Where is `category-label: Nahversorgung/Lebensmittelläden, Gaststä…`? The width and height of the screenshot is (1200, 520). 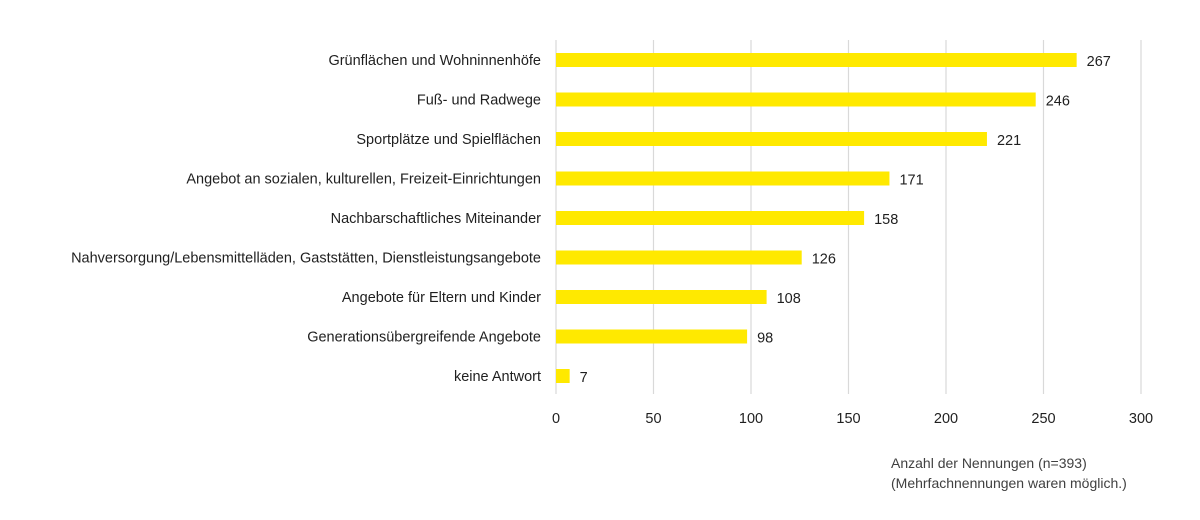
category-label: Nahversorgung/Lebensmittelläden, Gaststä… is located at coordinates (306, 259).